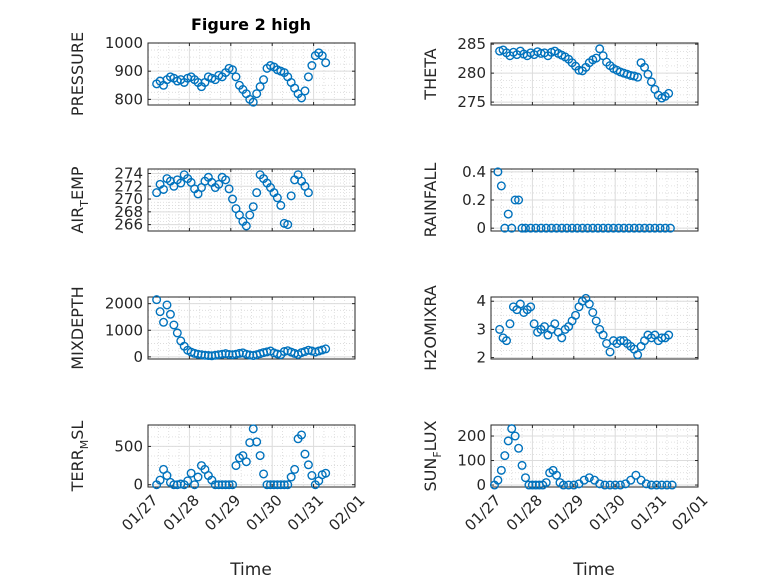 The height and width of the screenshot is (583, 778). What do you see at coordinates (430, 328) in the screenshot?
I see `y-axis-label: H2OMIXRA` at bounding box center [430, 328].